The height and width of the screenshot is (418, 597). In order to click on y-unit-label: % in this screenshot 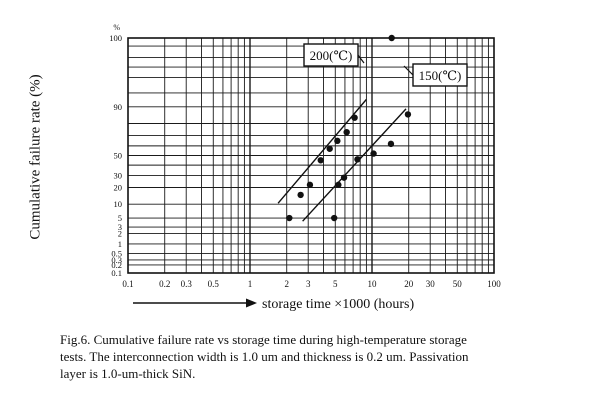, I will do `click(116, 27)`.